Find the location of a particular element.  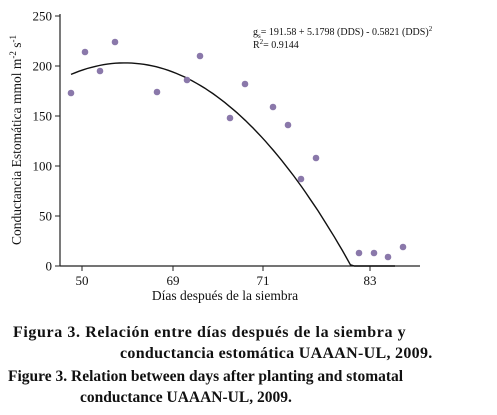

x-axis-title: Días después de la siembra is located at coordinates (225, 295).